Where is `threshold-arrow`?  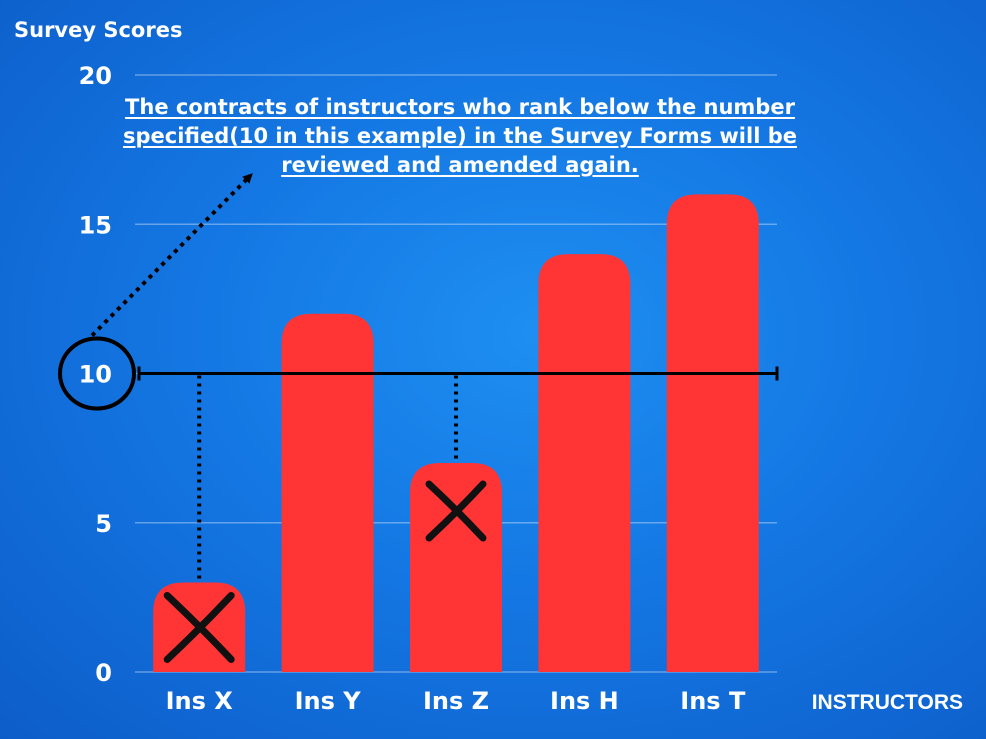
threshold-arrow is located at coordinates (171, 255).